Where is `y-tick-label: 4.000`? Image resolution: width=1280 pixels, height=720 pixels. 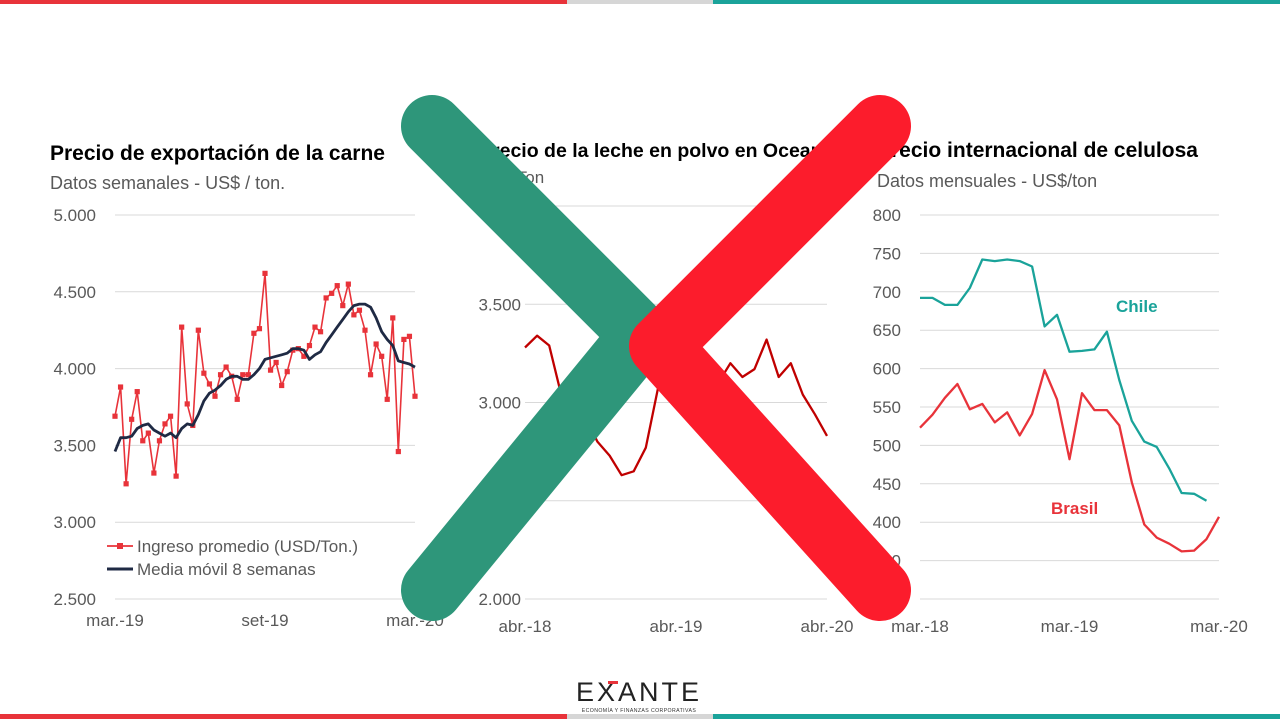
y-tick-label: 4.000 is located at coordinates (74, 369).